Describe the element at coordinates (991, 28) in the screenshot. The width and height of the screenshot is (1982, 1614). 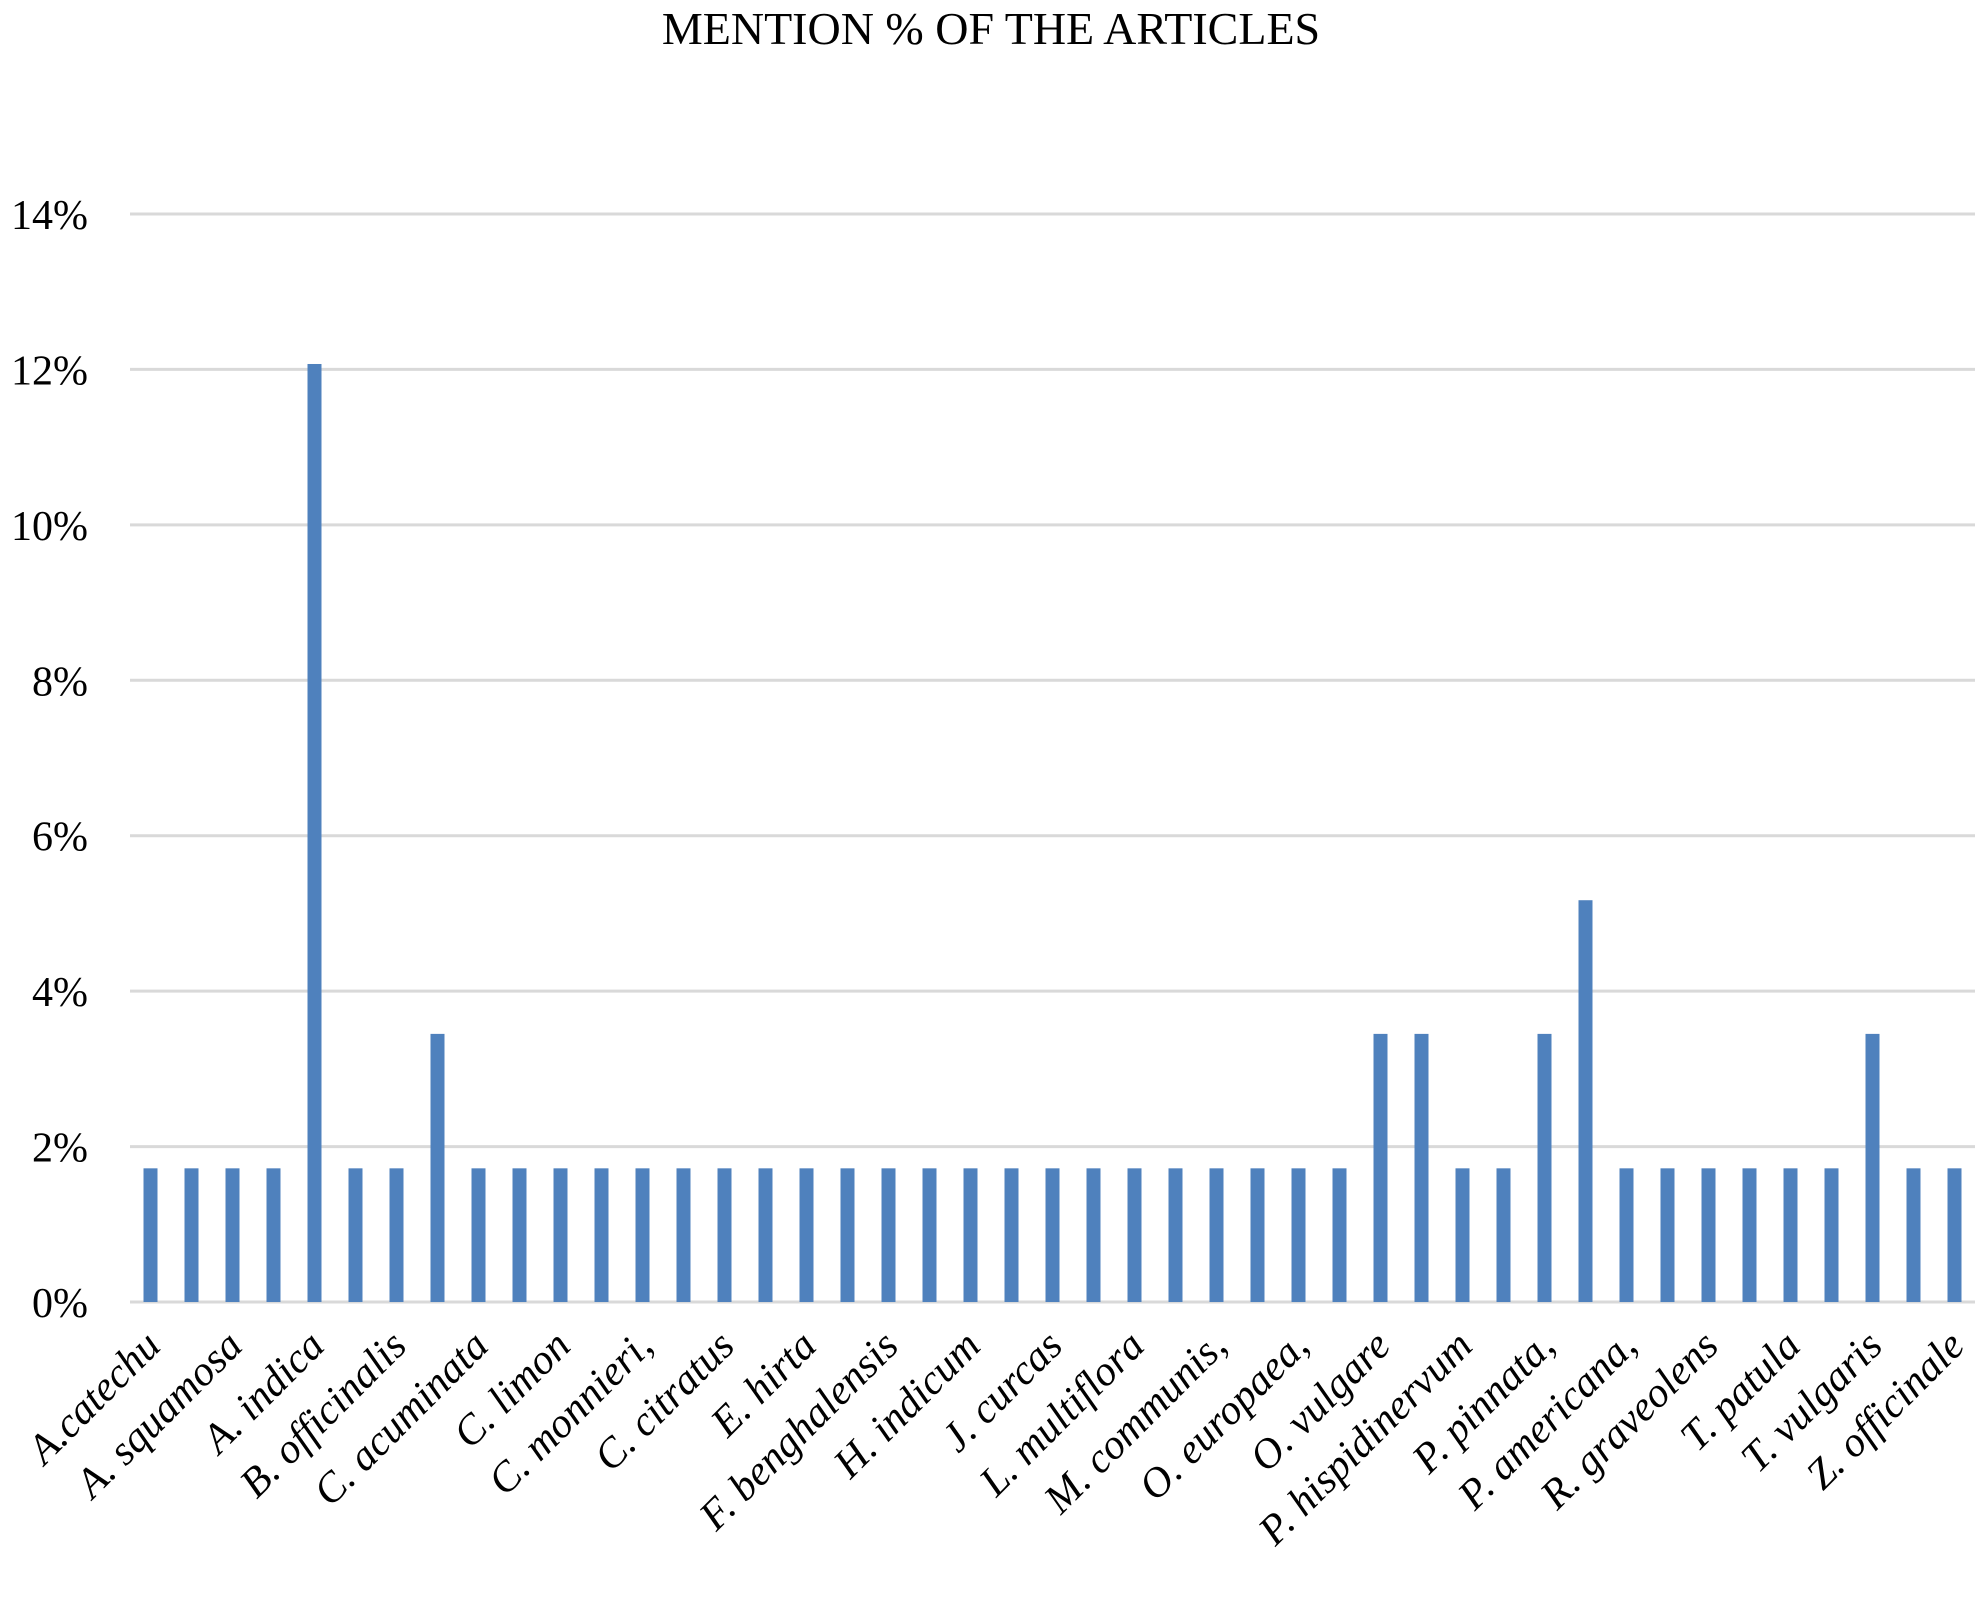
I see `chart-title: MENTION % OF THE ARTICLES` at that location.